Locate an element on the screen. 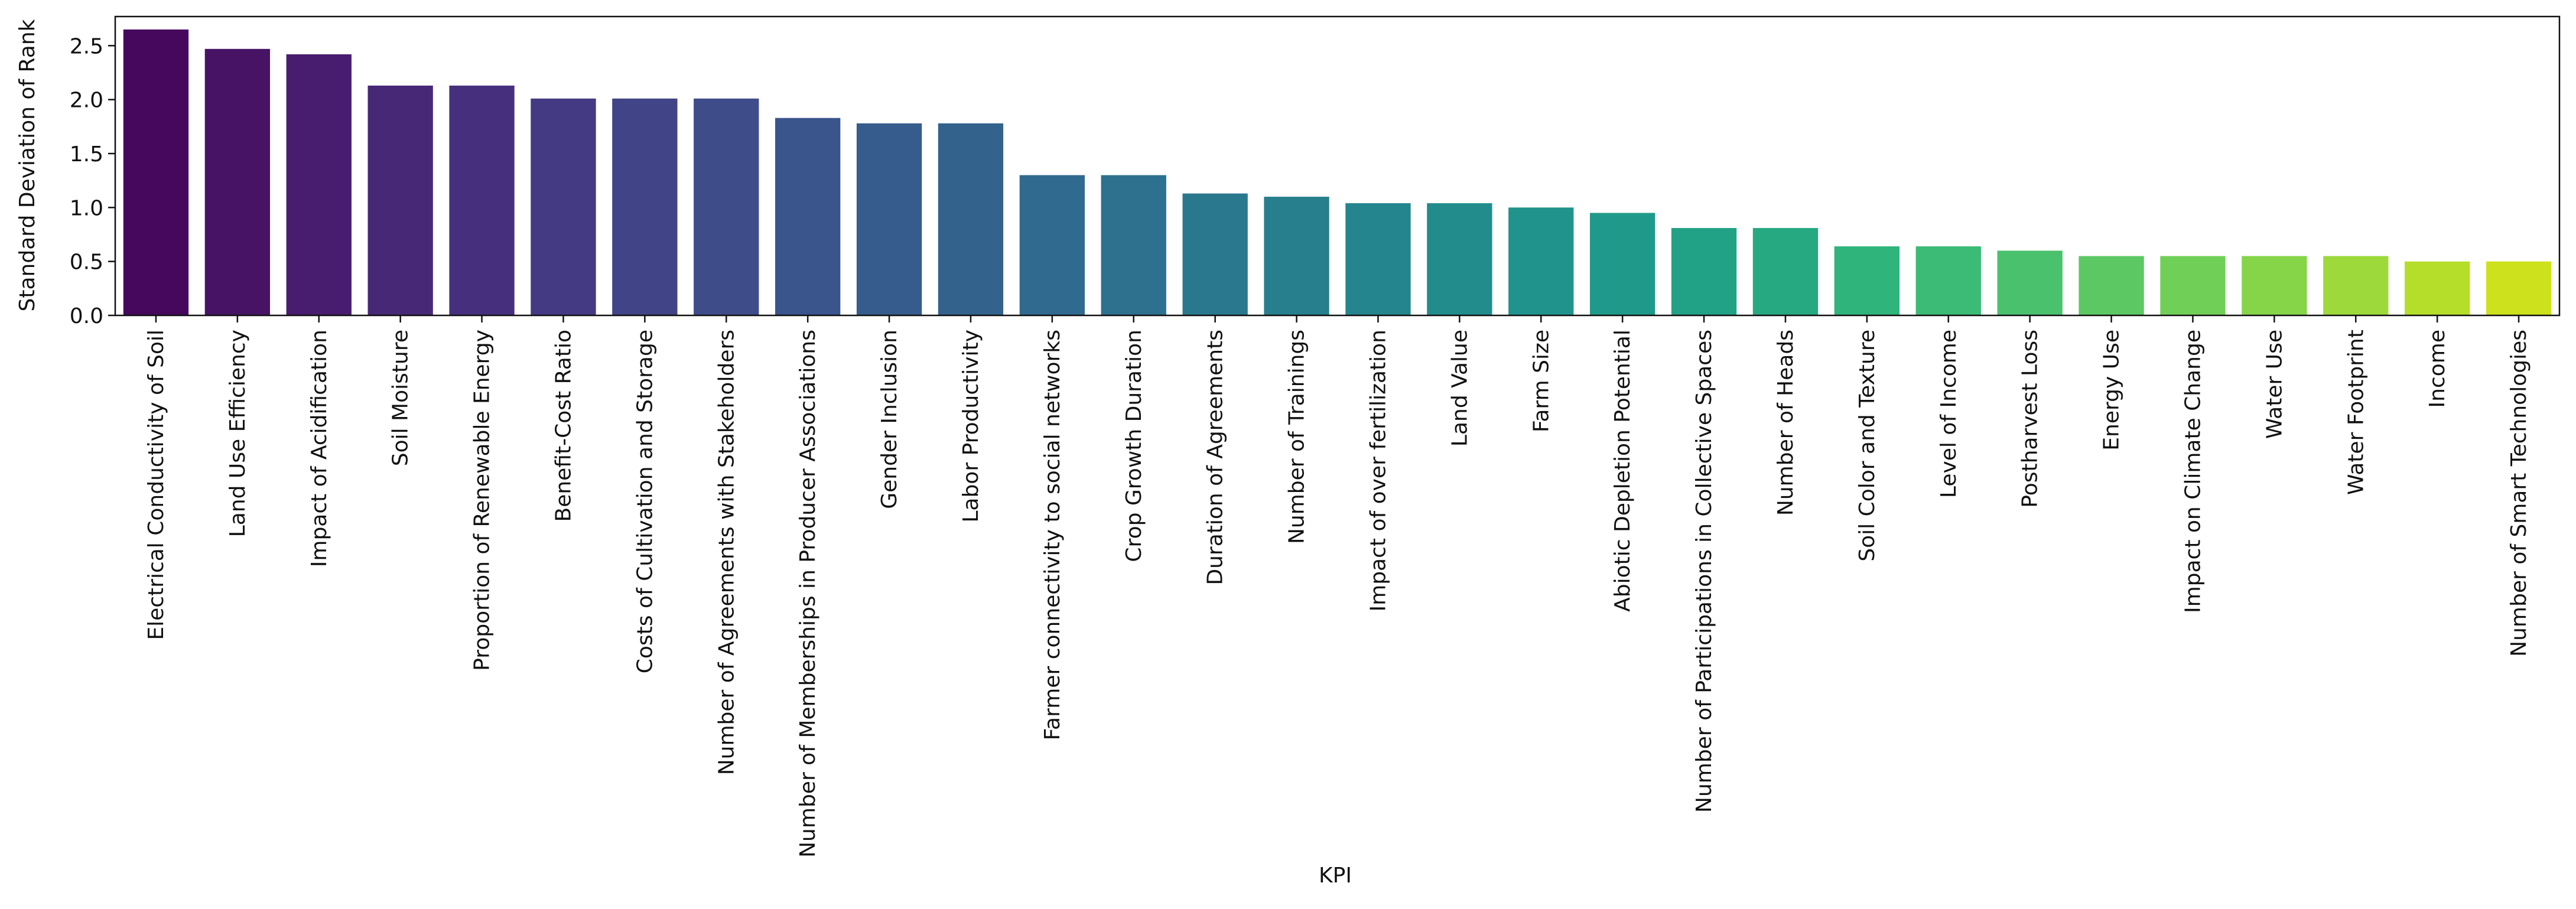 Image resolution: width=2576 pixels, height=909 pixels. x-tick-label: Water Use is located at coordinates (2274, 385).